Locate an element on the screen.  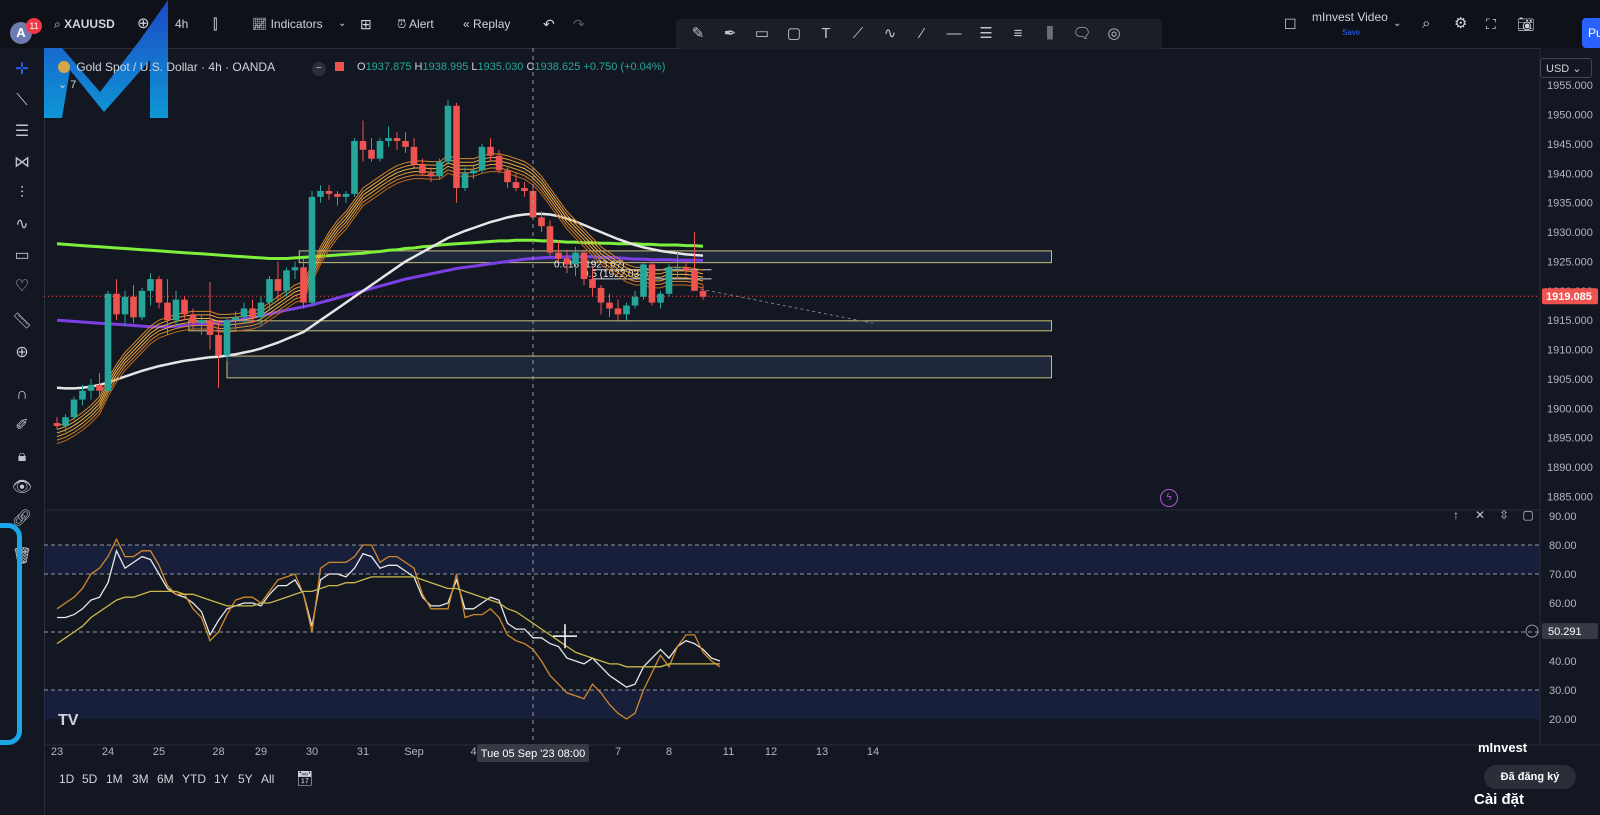
rsi-tick-label: 30.00 is located at coordinates (1563, 691).